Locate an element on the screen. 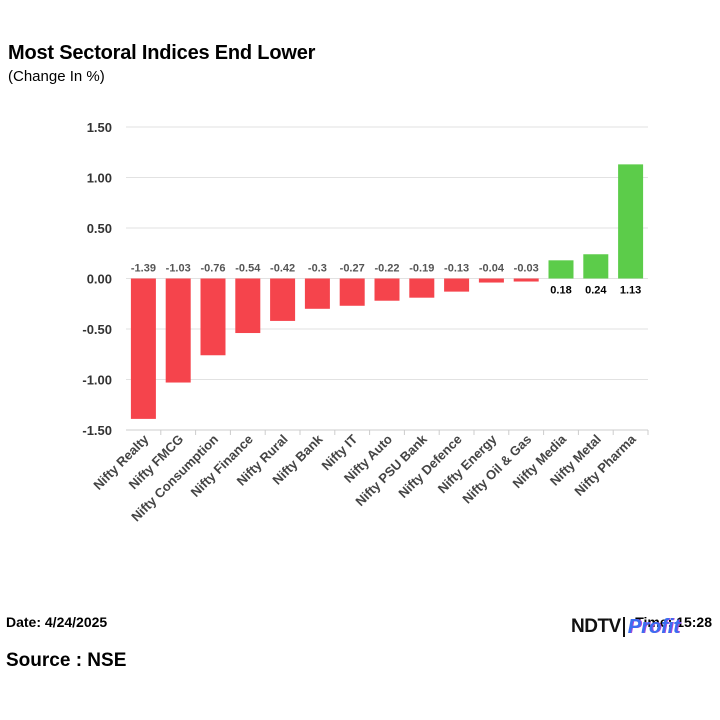 This screenshot has width=720, height=720. data-label: 0.24 is located at coordinates (596, 291).